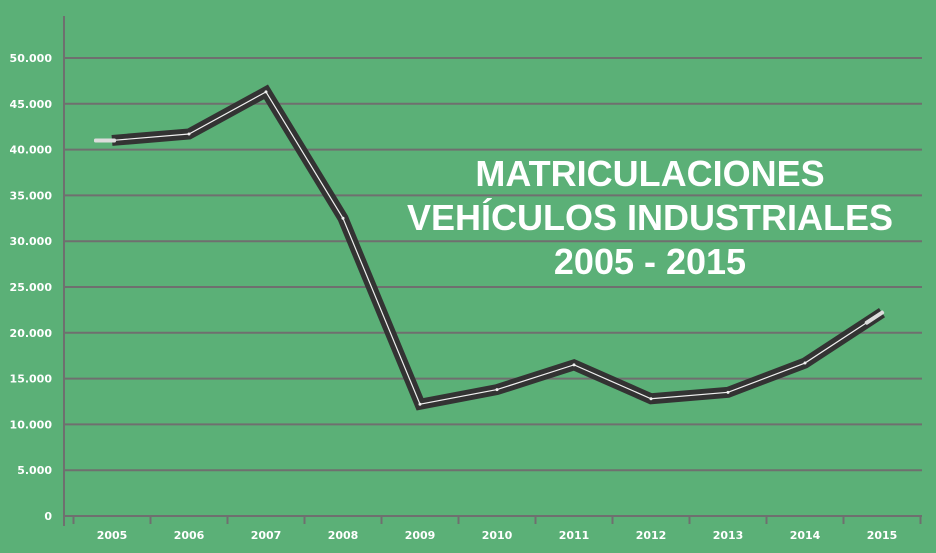 The width and height of the screenshot is (936, 553). Describe the element at coordinates (420, 535) in the screenshot. I see `x-tick-label: 2009` at that location.